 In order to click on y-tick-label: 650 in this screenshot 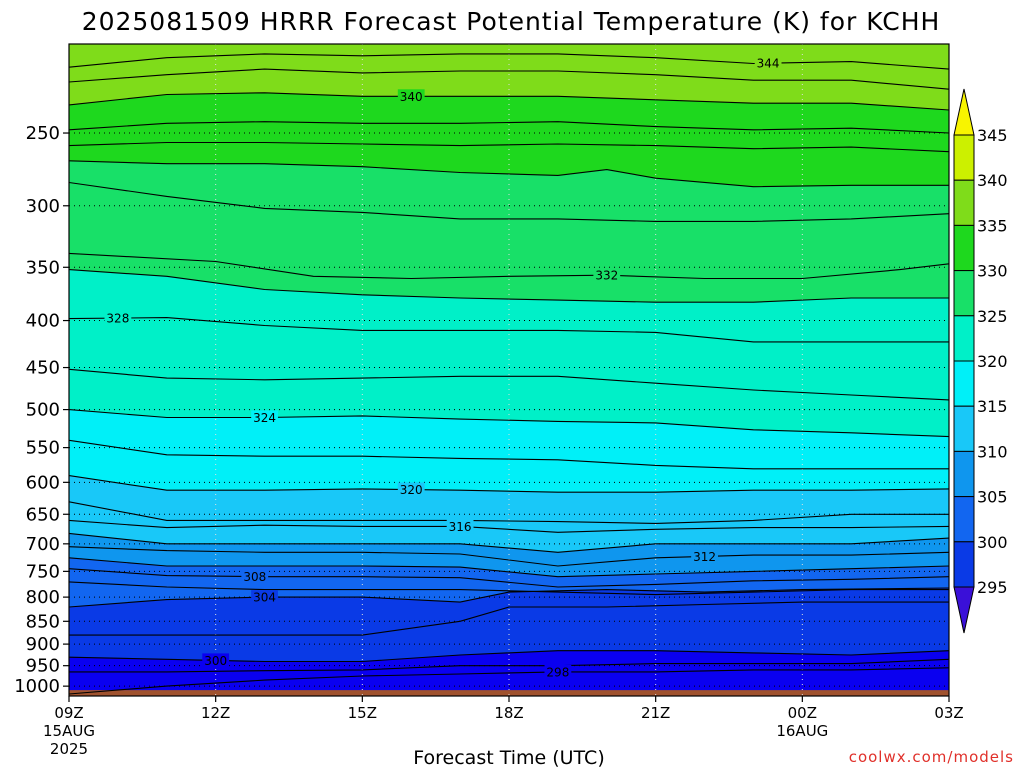, I will do `click(43, 514)`.